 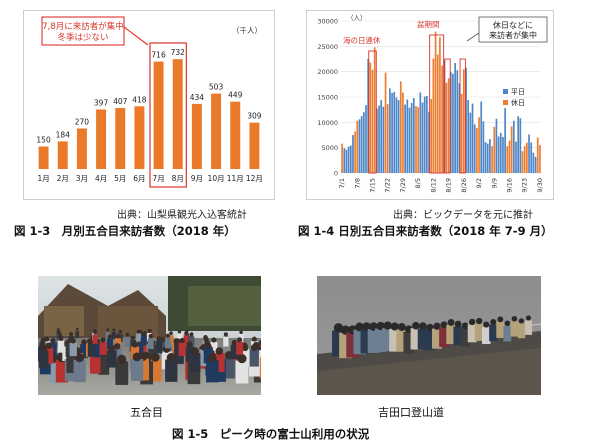 I want to click on bar-7月, so click(x=158, y=115).